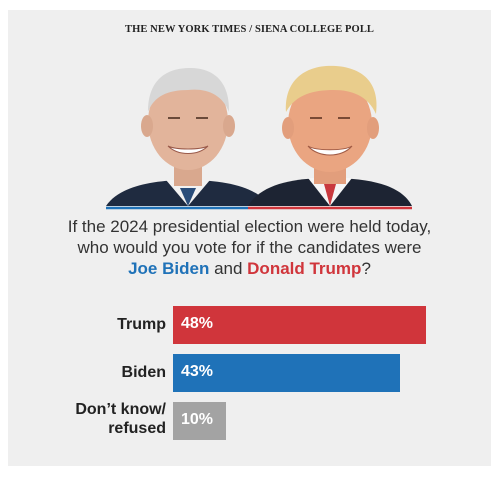  I want to click on bar: 10%, so click(199, 421).